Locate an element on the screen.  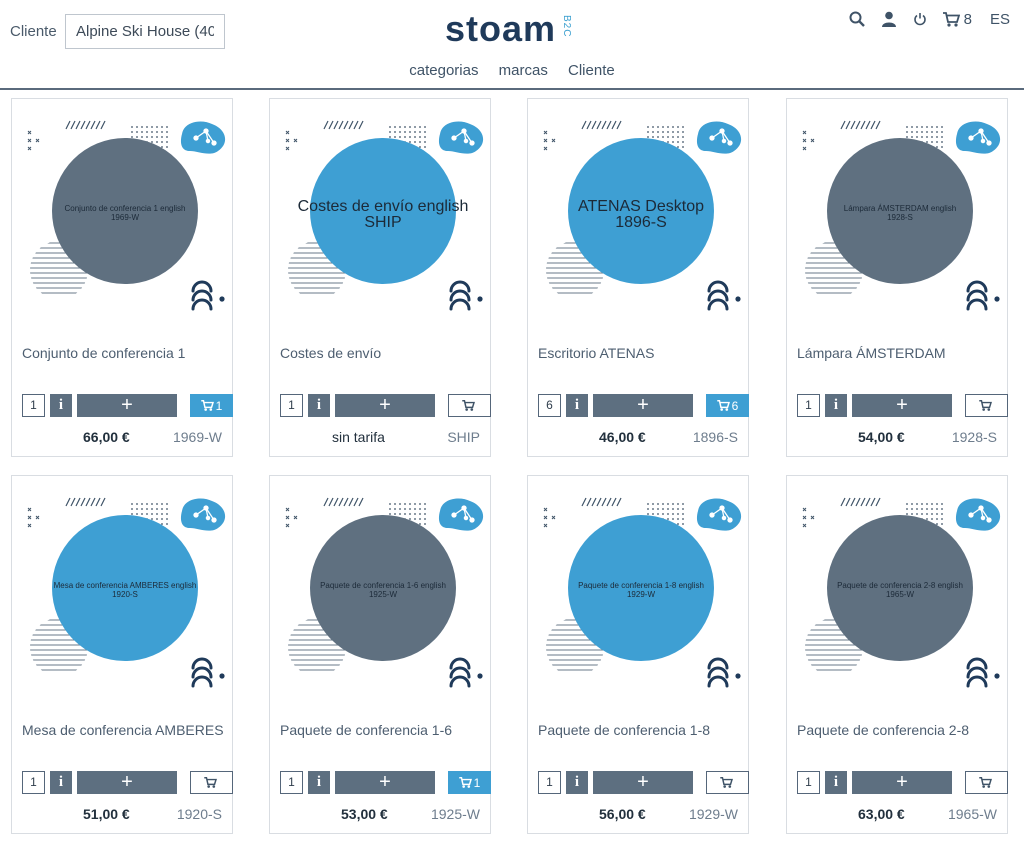
product-name: Paquete de conferencia 1-6 is located at coordinates (366, 730).